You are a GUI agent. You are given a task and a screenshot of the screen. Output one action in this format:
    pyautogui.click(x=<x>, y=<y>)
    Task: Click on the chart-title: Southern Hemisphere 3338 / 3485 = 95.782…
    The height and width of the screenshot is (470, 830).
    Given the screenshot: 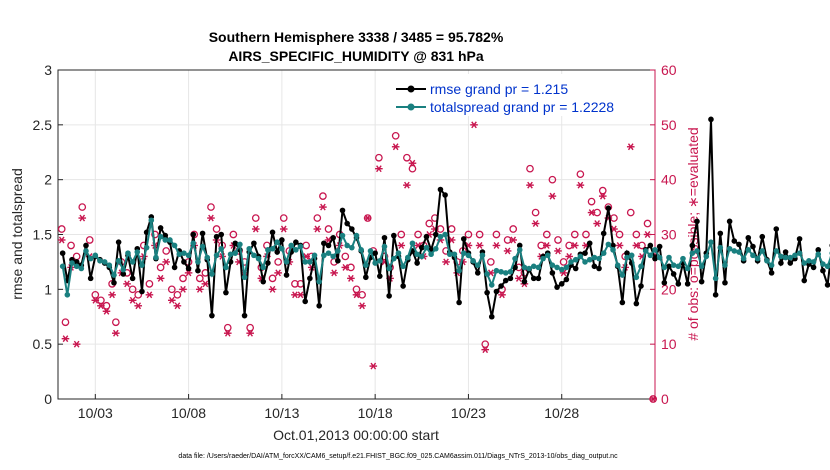 What is the action you would take?
    pyautogui.click(x=356, y=37)
    